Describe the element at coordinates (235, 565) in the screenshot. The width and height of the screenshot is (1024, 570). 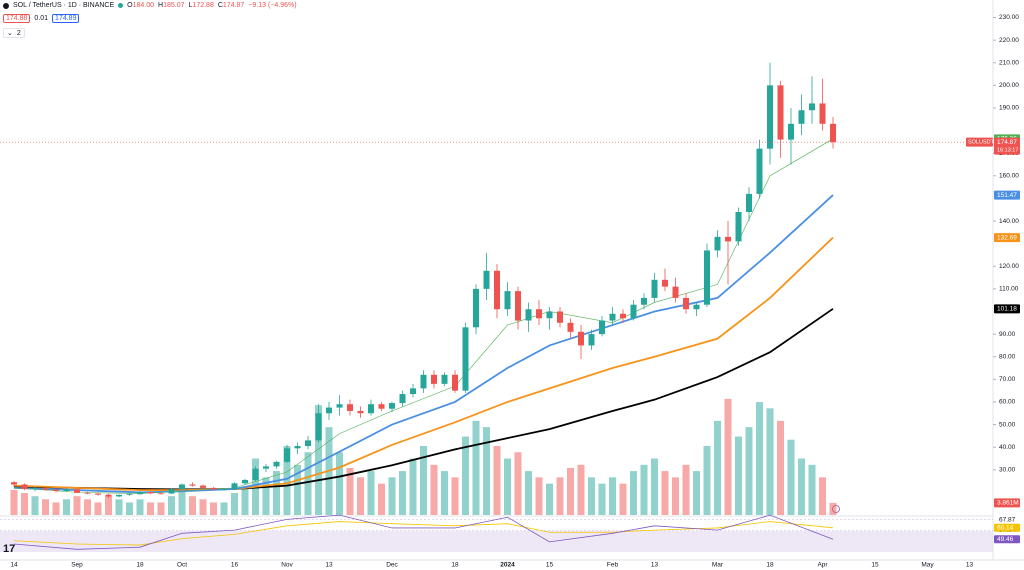
I see `x-tick-label: 16` at that location.